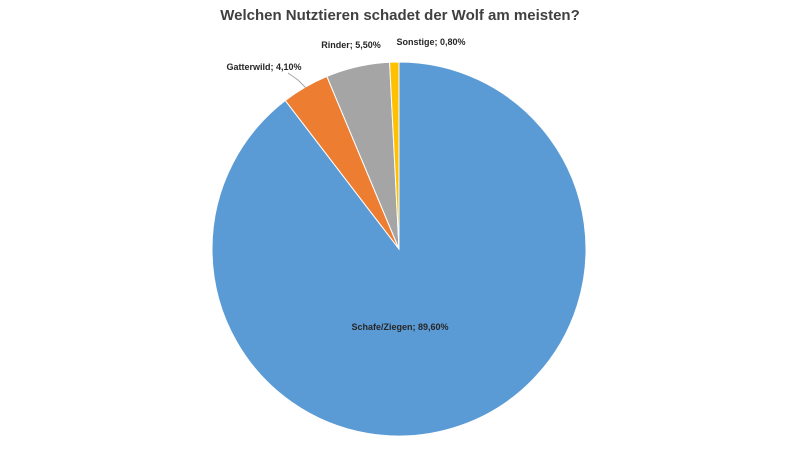 The image size is (800, 451). What do you see at coordinates (351, 45) in the screenshot?
I see `slice-label-rinder: Rinder; 5,50%` at bounding box center [351, 45].